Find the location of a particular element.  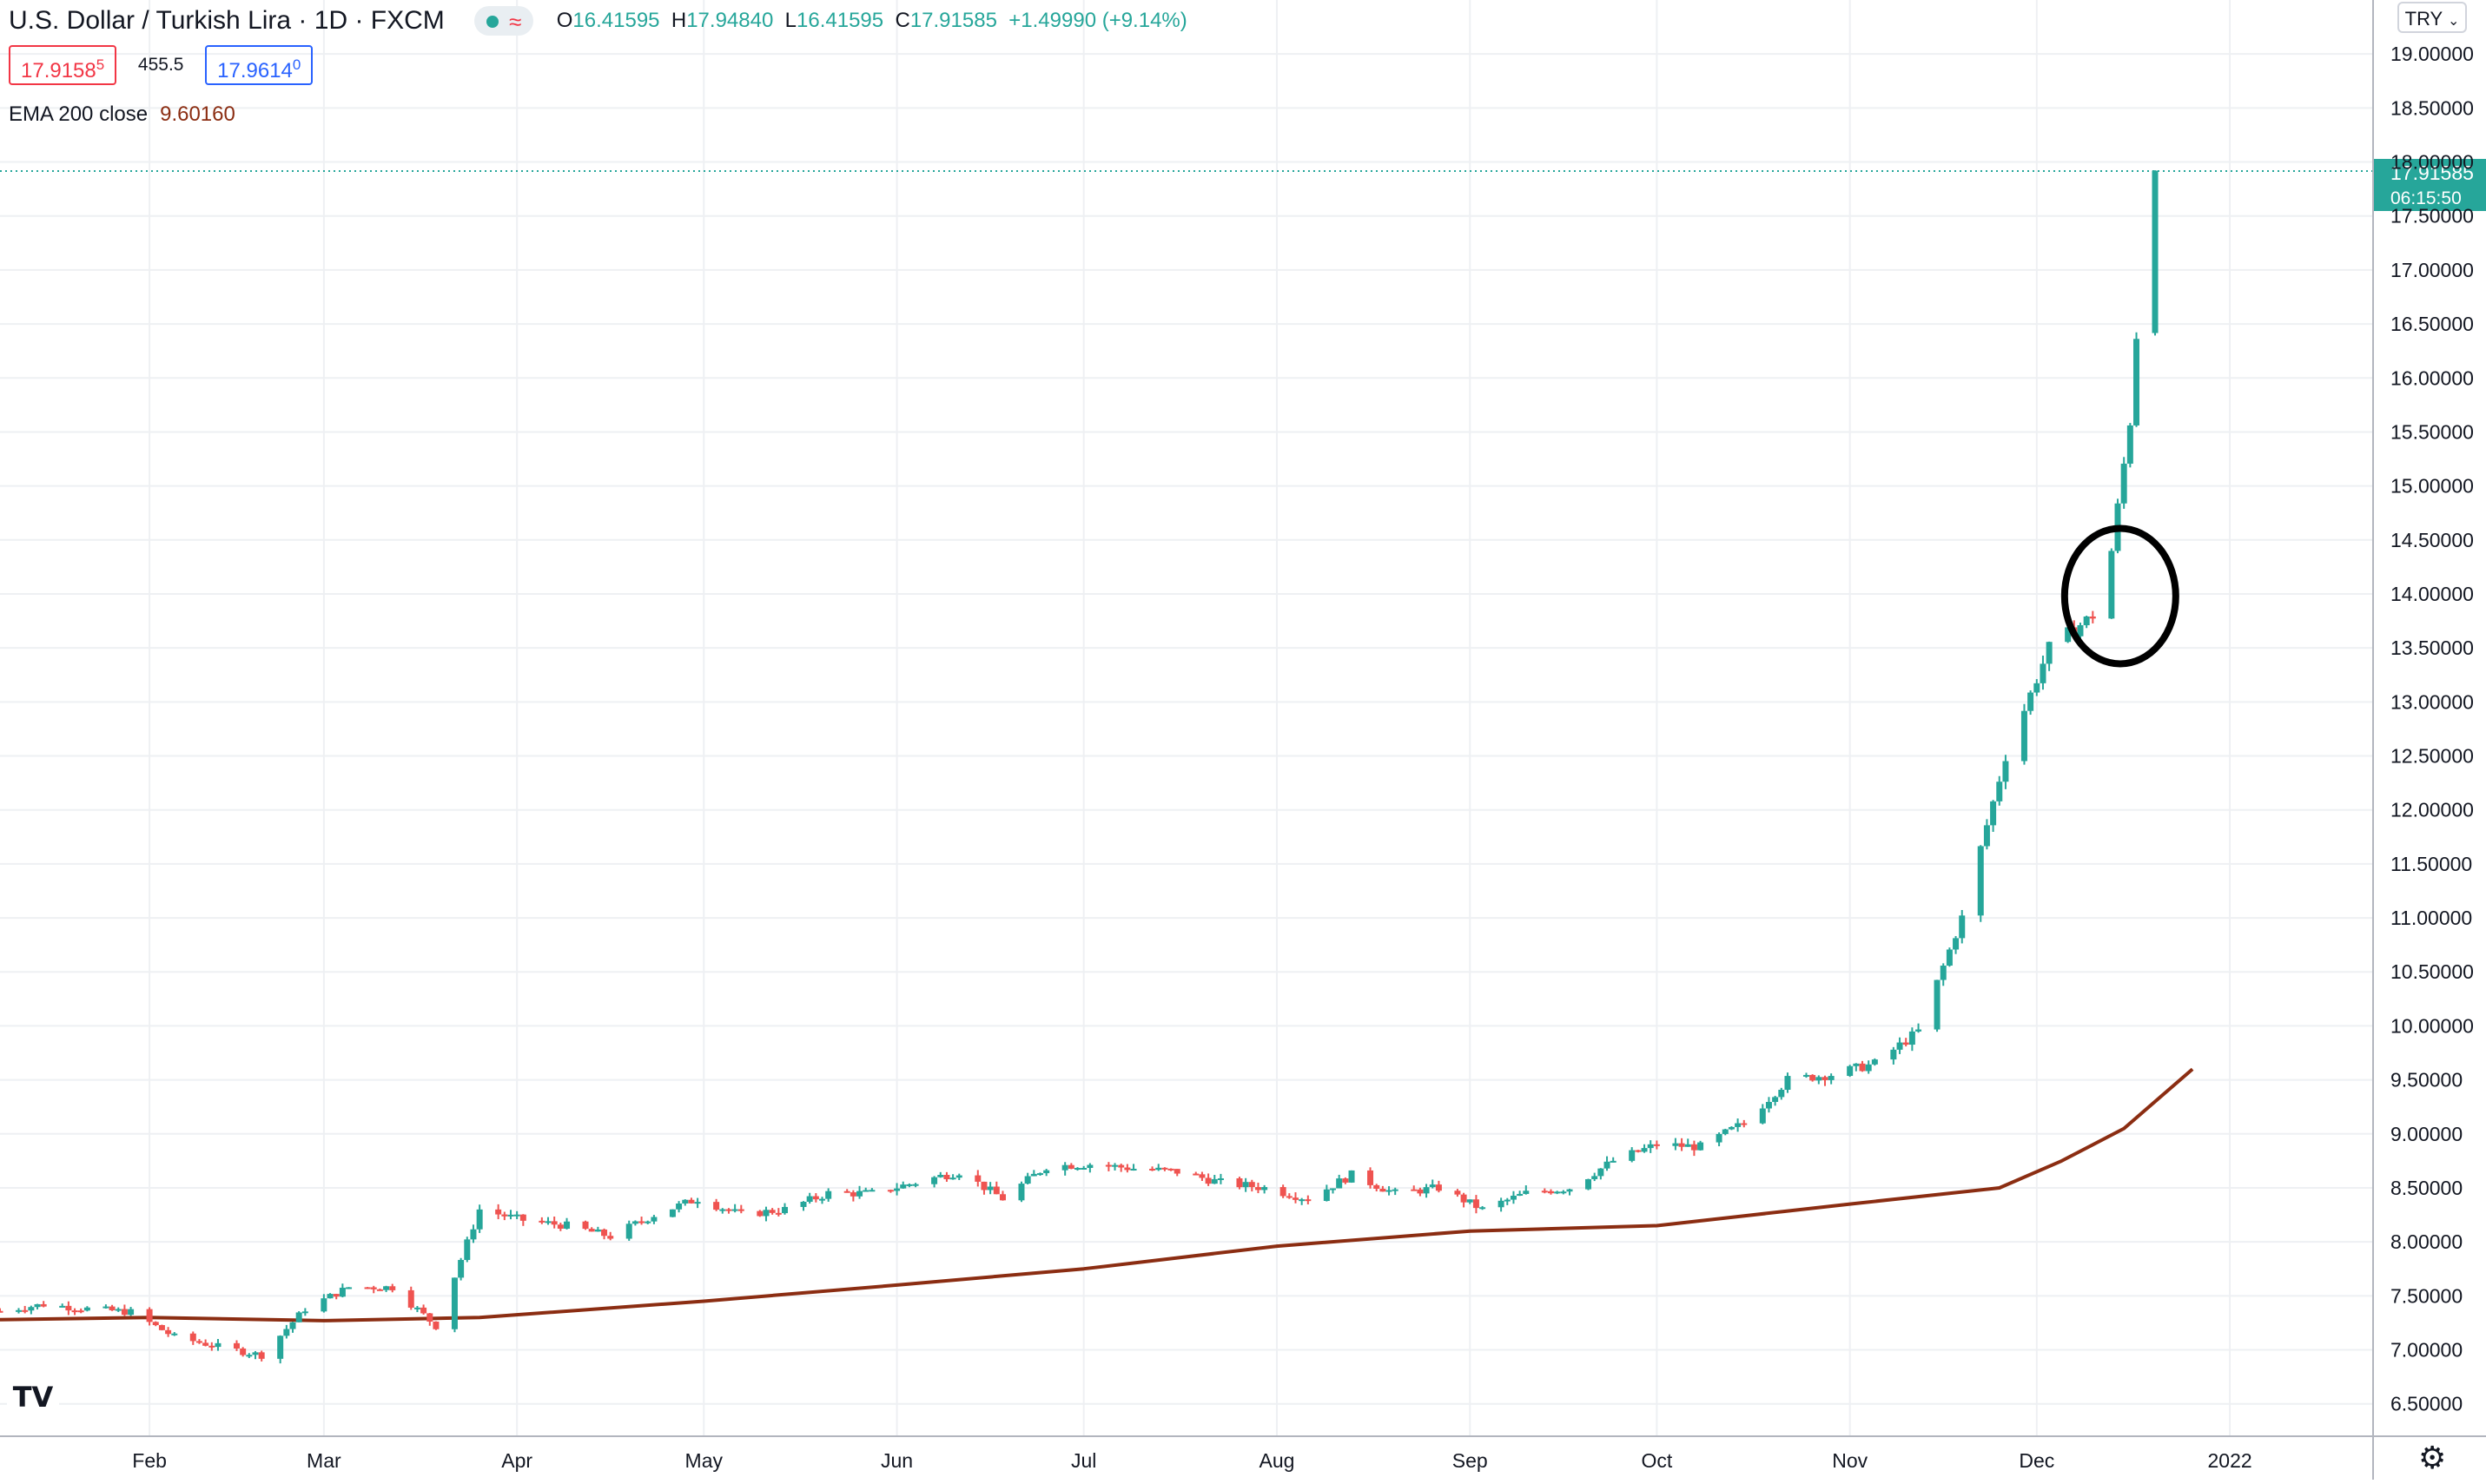

y-tick-label: 12.00000 is located at coordinates (2432, 810).